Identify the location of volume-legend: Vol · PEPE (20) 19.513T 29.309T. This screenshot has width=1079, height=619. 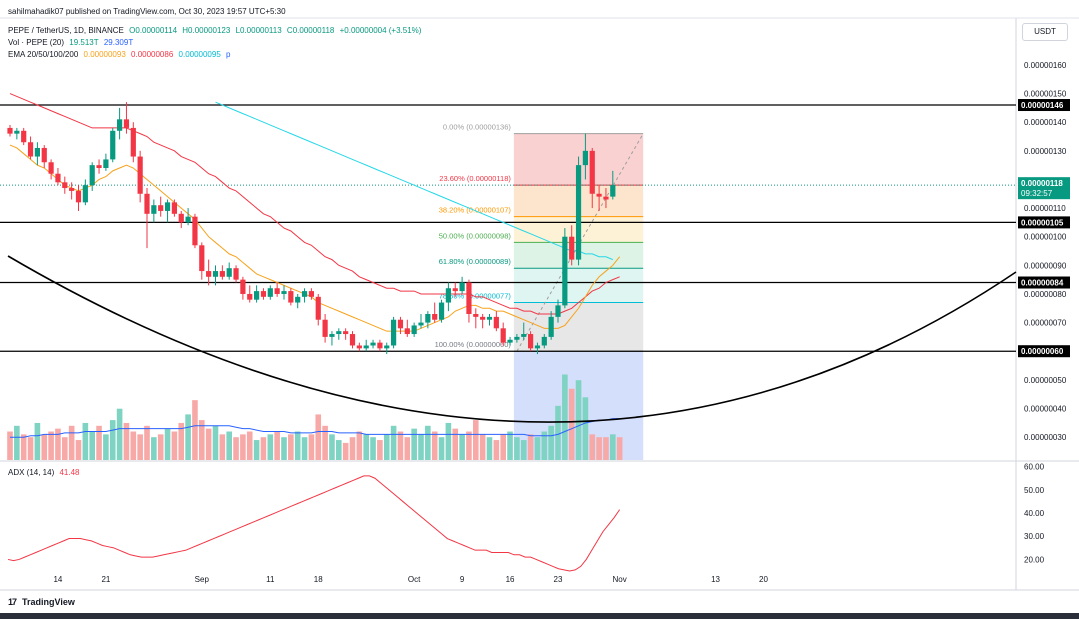
(72, 42).